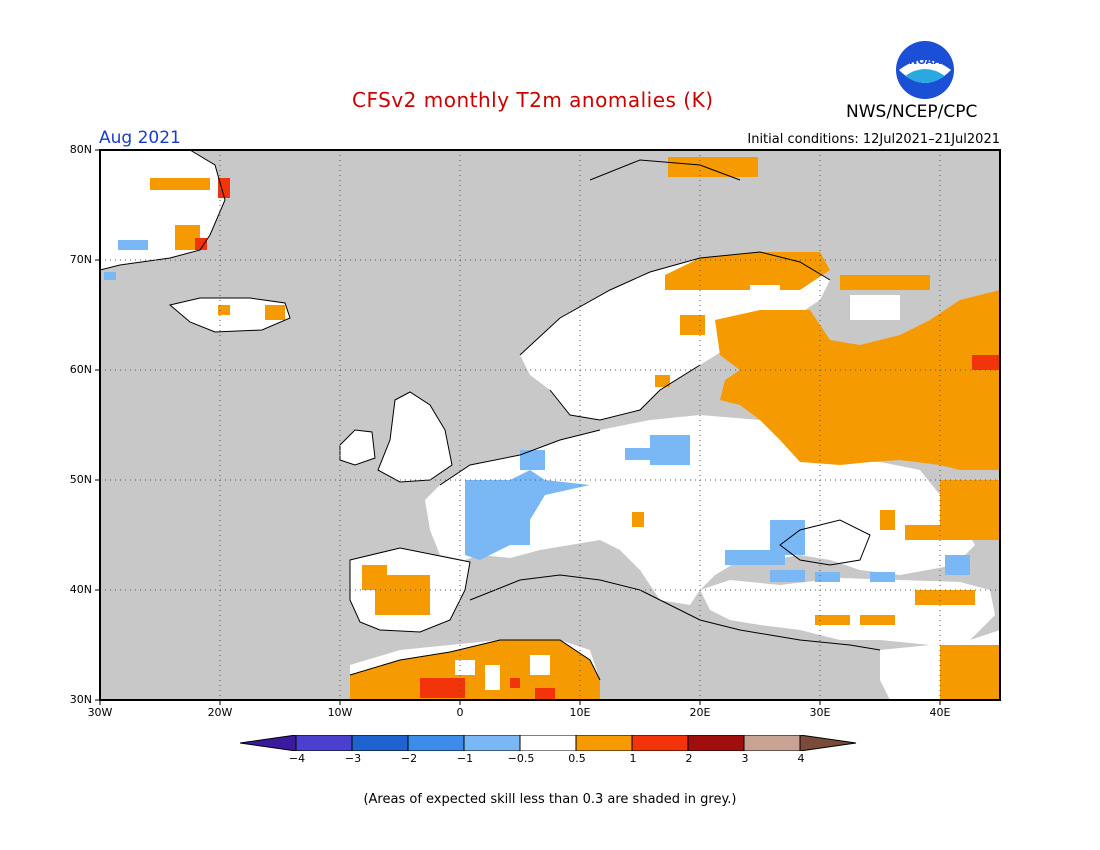 This screenshot has width=1100, height=850. Describe the element at coordinates (80, 259) in the screenshot. I see `lat-tick: 70N` at that location.